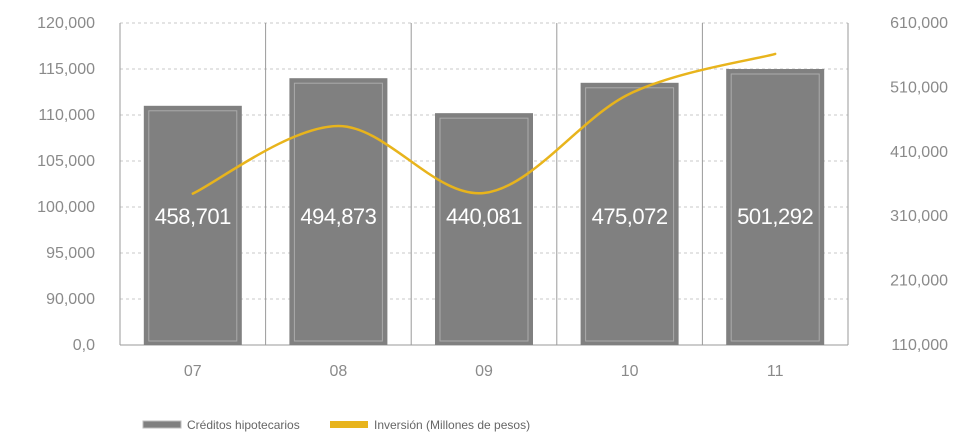 This screenshot has height=436, width=960. I want to click on left-tick-label: 110,000, so click(66, 115).